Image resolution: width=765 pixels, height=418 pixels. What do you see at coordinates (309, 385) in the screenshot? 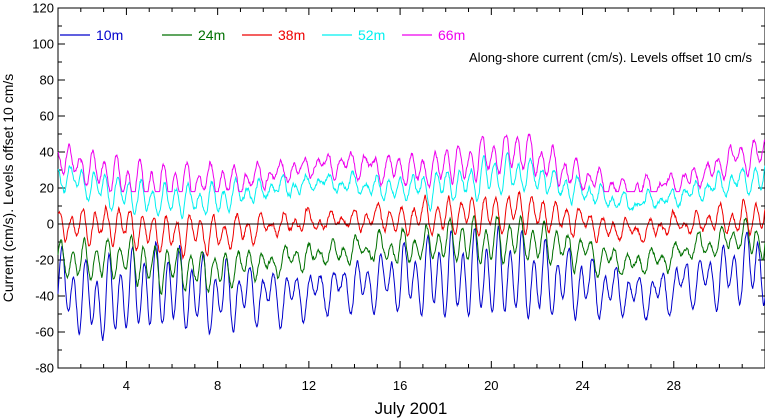
I see `x-tick-label: 12` at bounding box center [309, 385].